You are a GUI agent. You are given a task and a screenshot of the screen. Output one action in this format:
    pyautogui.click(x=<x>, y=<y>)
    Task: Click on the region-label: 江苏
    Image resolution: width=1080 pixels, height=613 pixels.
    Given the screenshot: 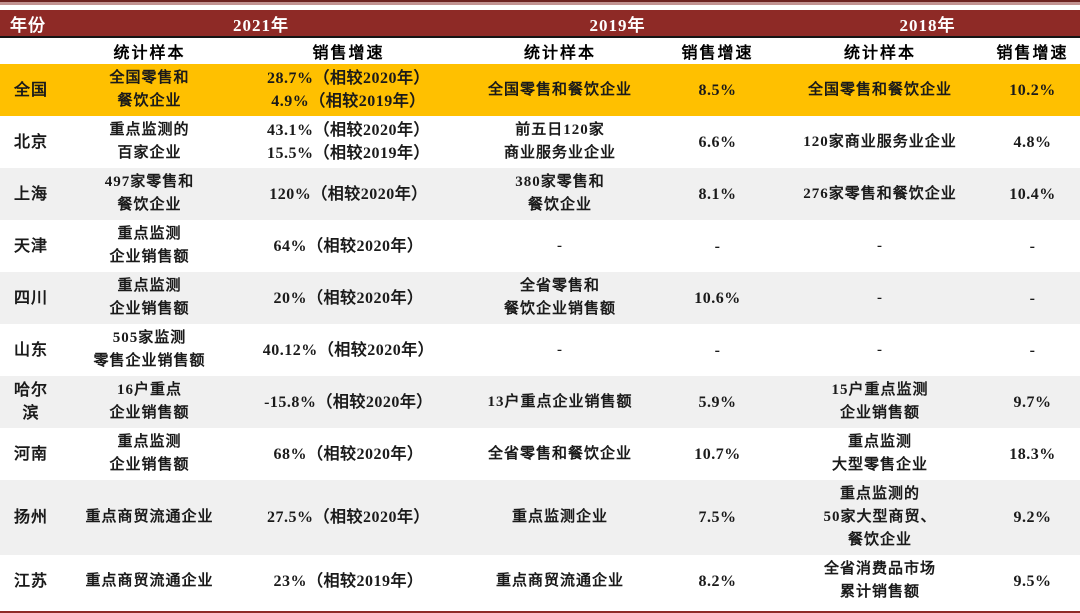 What is the action you would take?
    pyautogui.click(x=31, y=581)
    